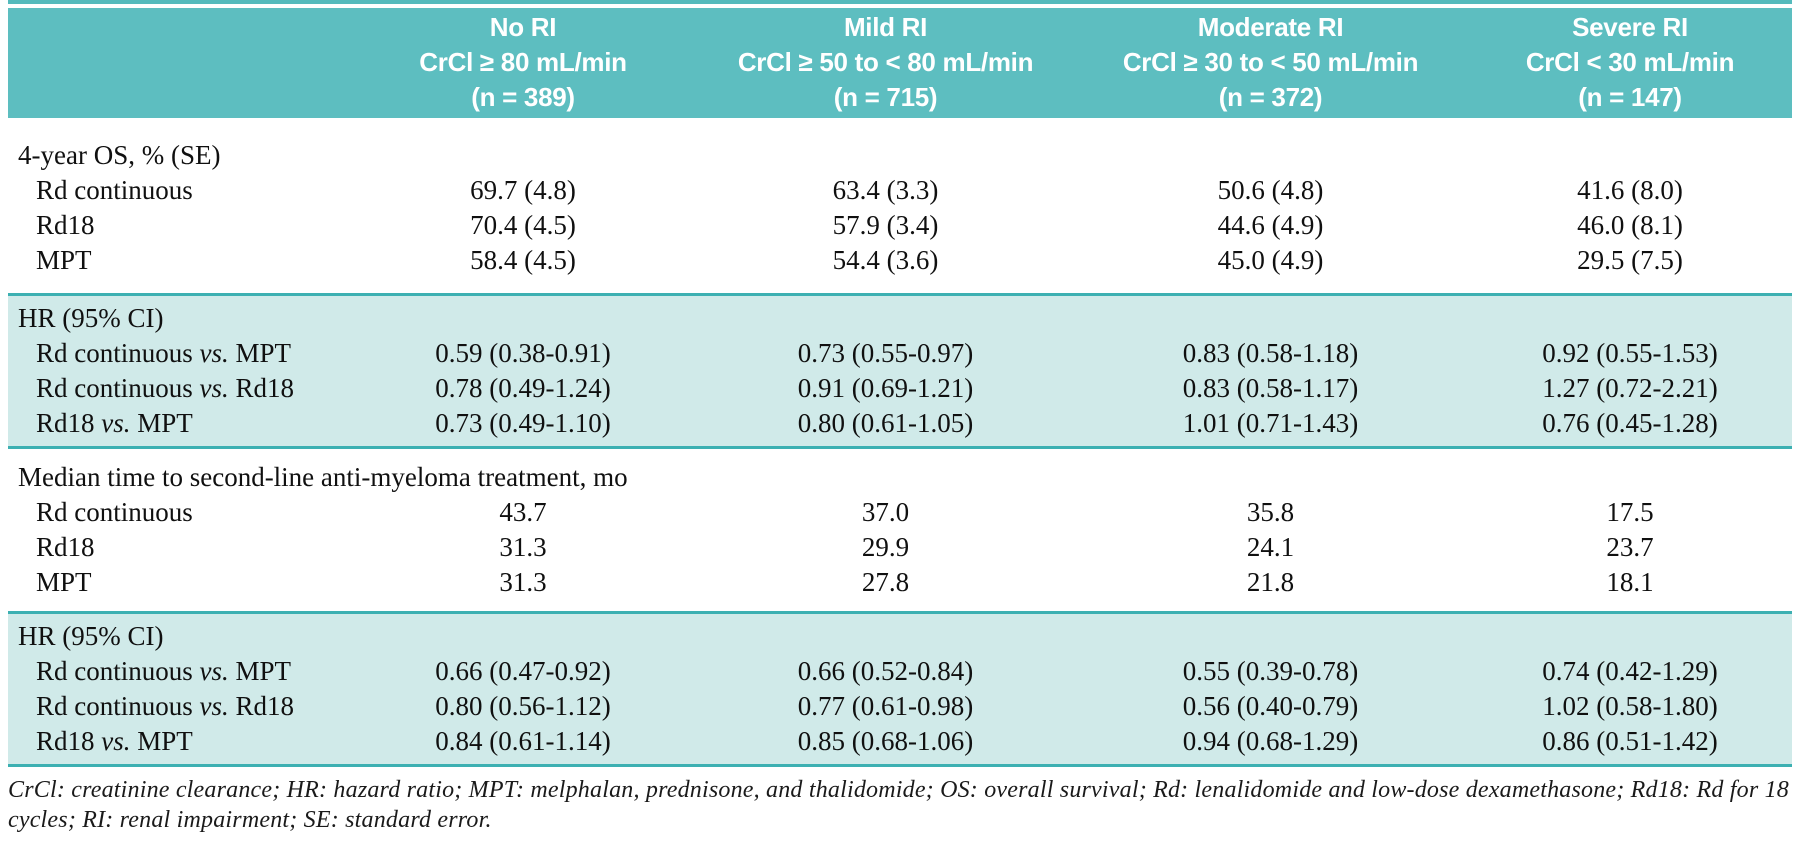  What do you see at coordinates (1630, 582) in the screenshot?
I see `table-cell: 18.1` at bounding box center [1630, 582].